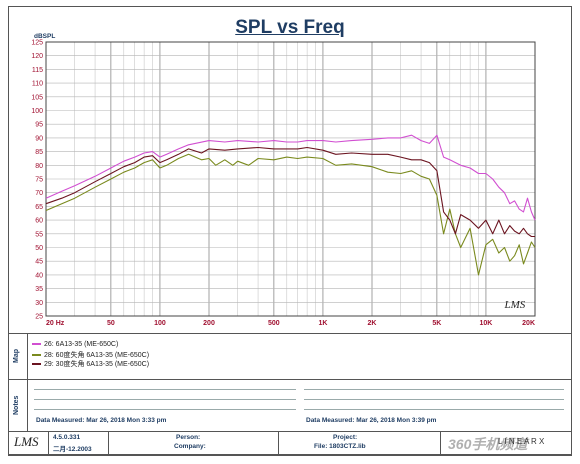 The image size is (580, 464). Describe the element at coordinates (81, 344) in the screenshot. I see `legend-text-1: 26: 6A13-35 (ME-650C)` at that location.